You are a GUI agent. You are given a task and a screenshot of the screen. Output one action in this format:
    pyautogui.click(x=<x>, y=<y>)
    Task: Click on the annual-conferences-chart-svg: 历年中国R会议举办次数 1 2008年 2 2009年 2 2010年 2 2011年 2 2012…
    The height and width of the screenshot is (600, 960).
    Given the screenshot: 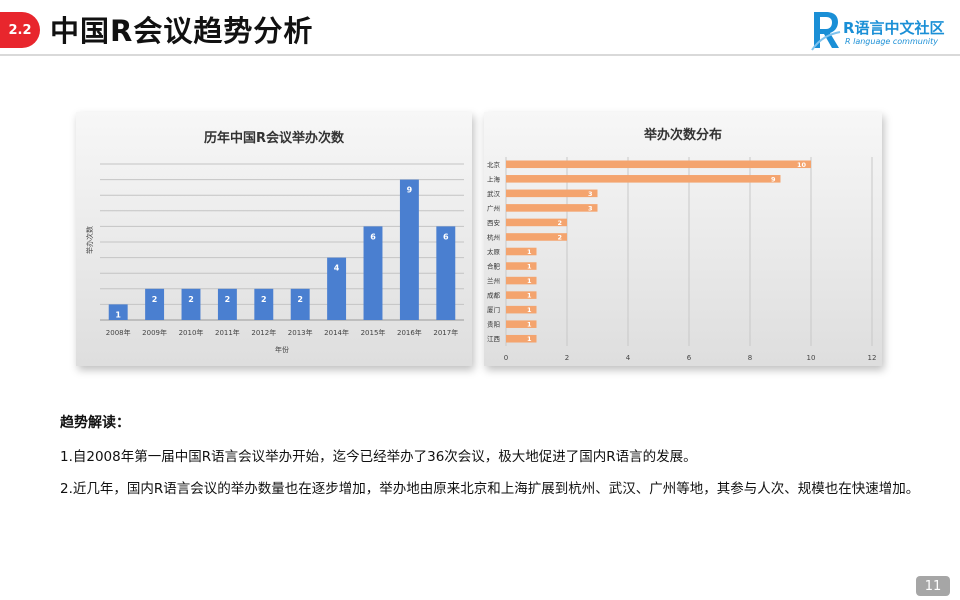 What is the action you would take?
    pyautogui.click(x=274, y=242)
    